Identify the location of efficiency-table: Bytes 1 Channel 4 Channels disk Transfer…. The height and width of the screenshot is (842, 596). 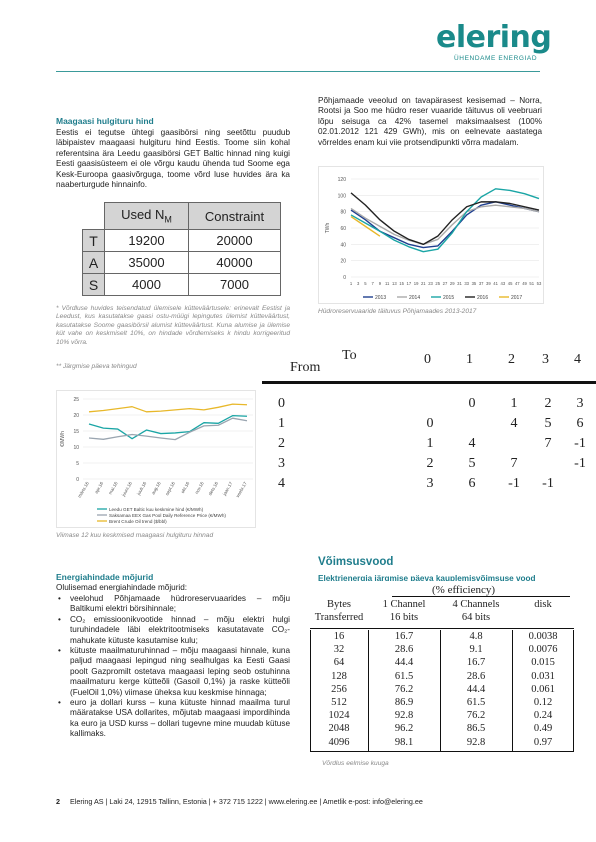
(442, 611).